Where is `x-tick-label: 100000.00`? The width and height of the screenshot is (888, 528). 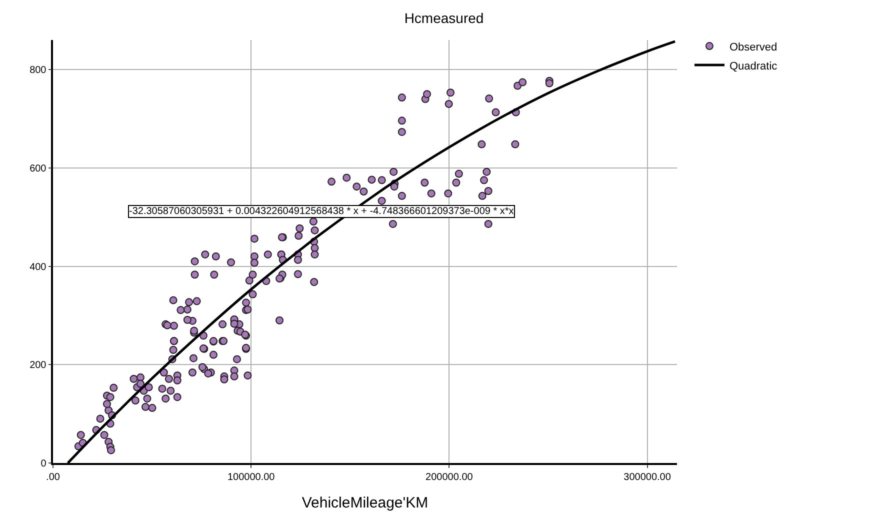 x-tick-label: 100000.00 is located at coordinates (251, 477).